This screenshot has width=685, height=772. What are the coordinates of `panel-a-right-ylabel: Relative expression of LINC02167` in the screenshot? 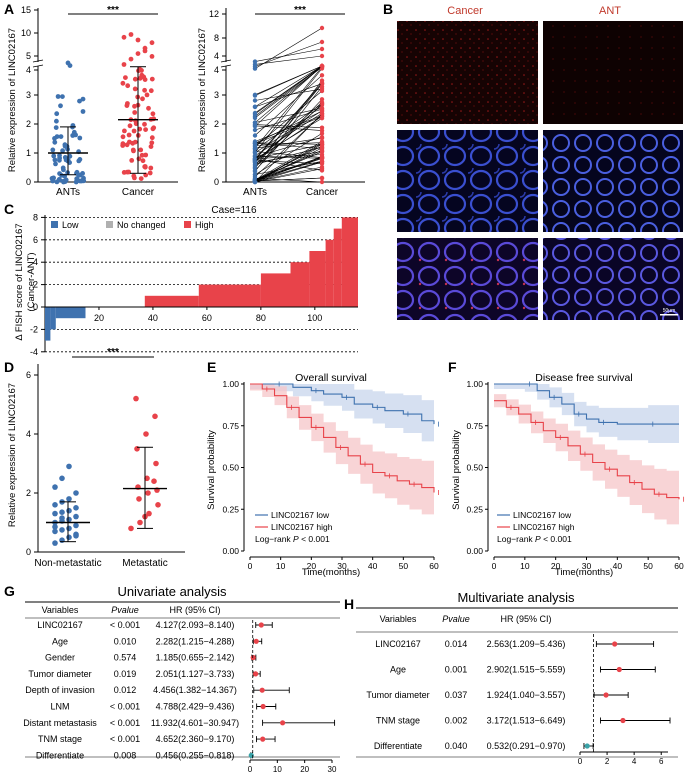 It's located at (202, 100).